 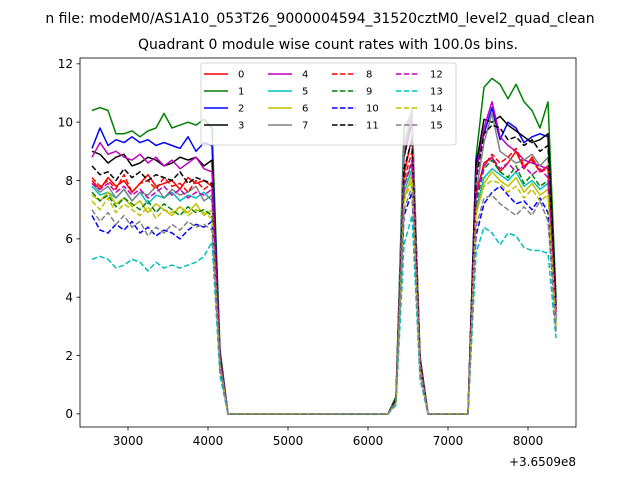 I want to click on y-tick-label: 0, so click(x=69, y=414).